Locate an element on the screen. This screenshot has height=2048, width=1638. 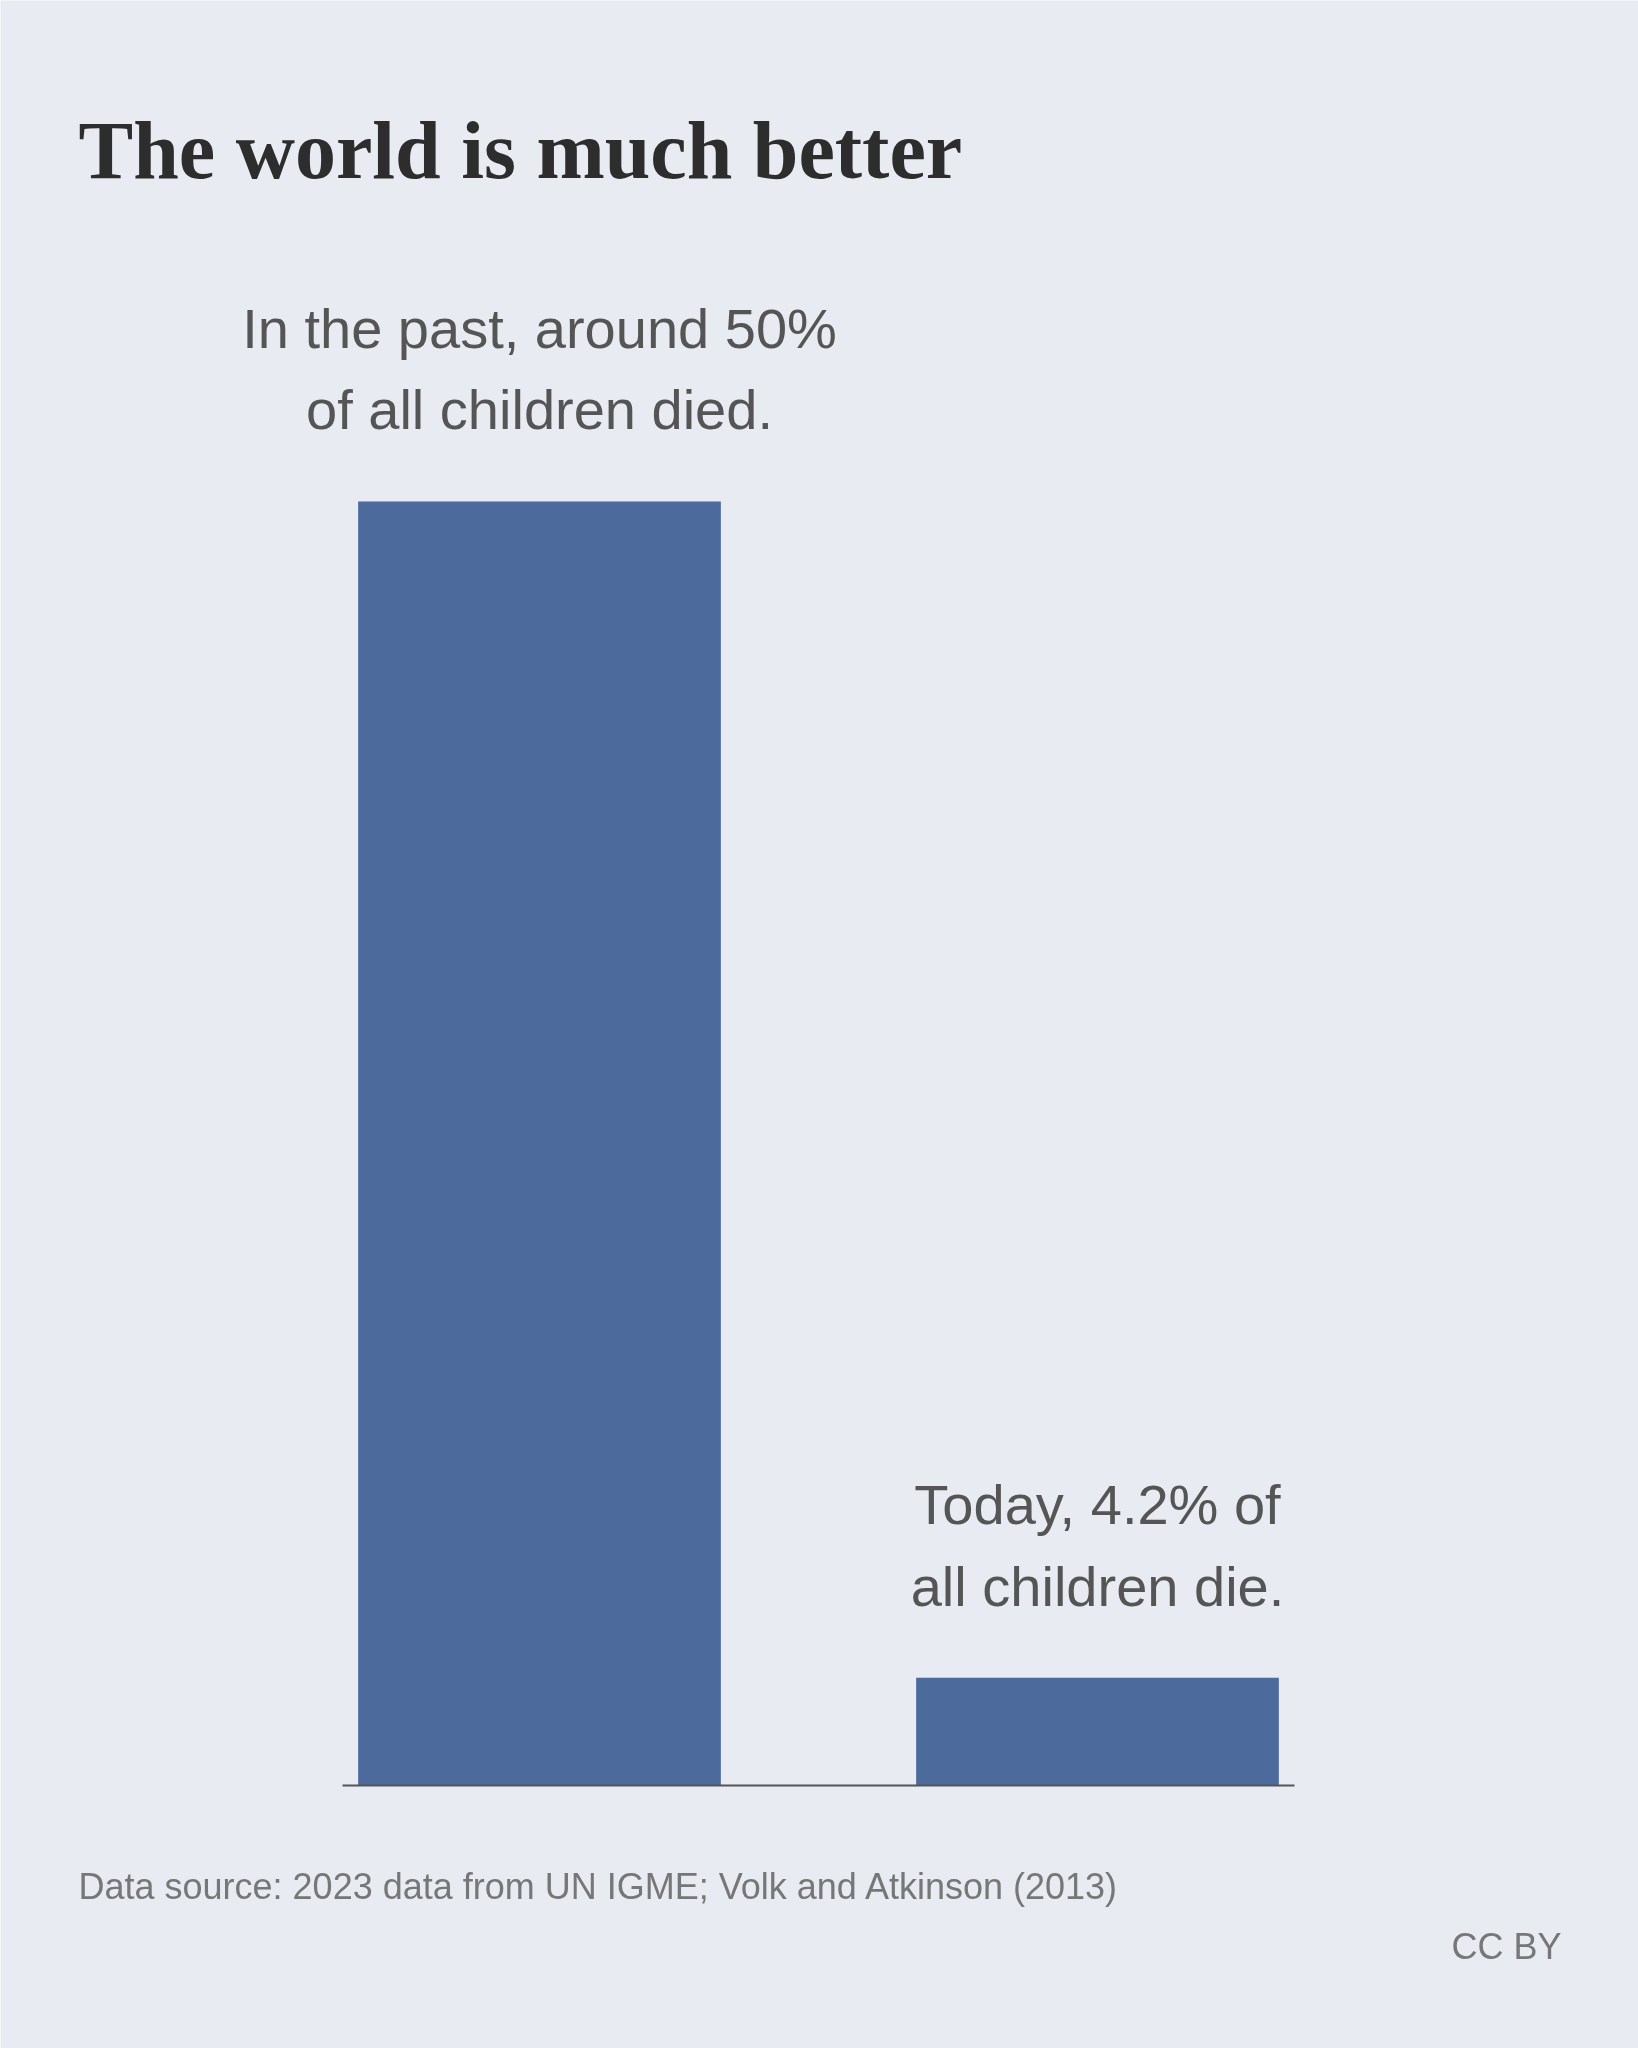
text: CC BY is located at coordinates (1506, 1946).